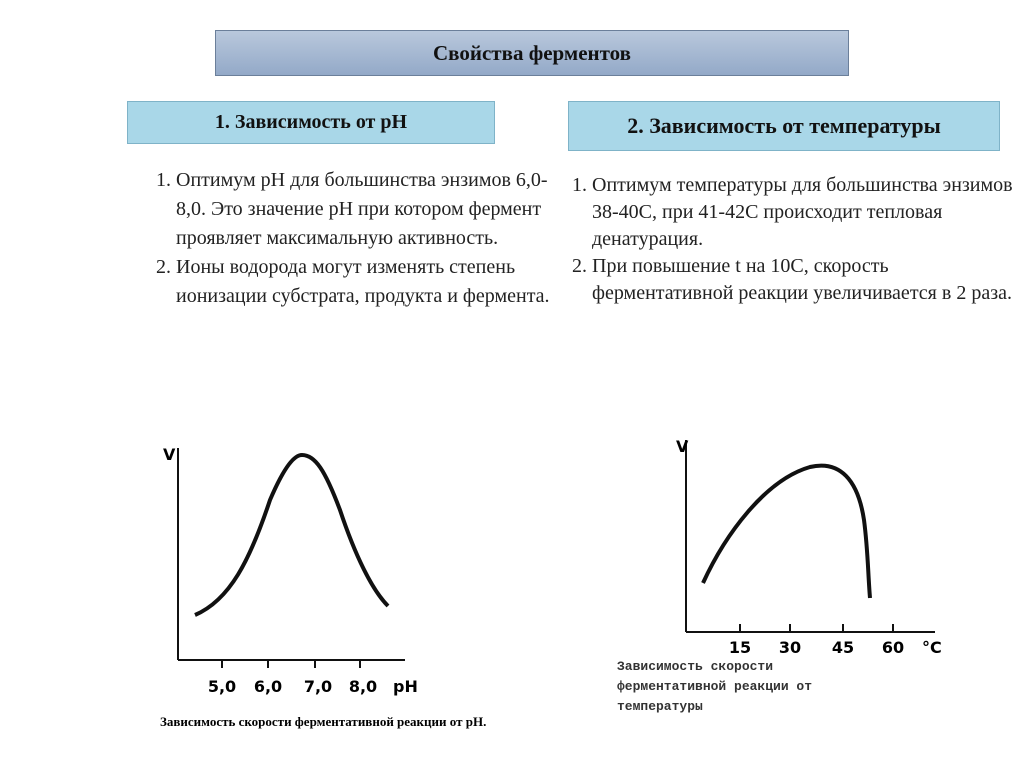 The height and width of the screenshot is (767, 1024). What do you see at coordinates (784, 126) in the screenshot?
I see `section-heading: 2. Зависимость от температуры` at bounding box center [784, 126].